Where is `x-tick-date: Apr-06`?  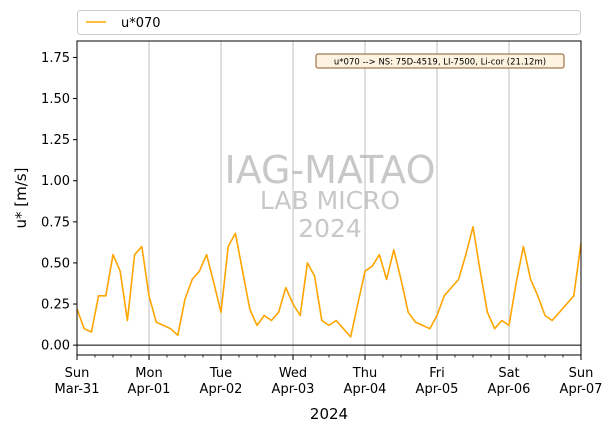
x-tick-date: Apr-06 is located at coordinates (509, 389).